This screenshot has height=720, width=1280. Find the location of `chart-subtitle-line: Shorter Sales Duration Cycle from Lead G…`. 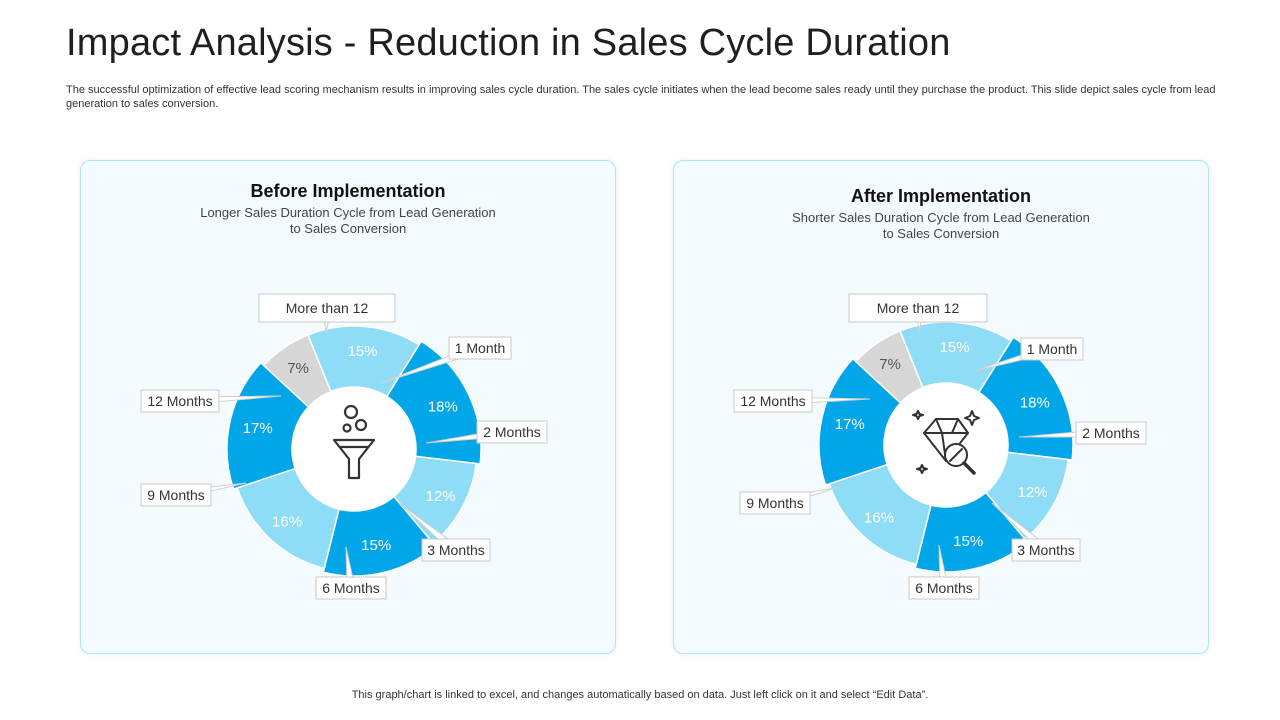

chart-subtitle-line: Shorter Sales Duration Cycle from Lead G… is located at coordinates (941, 217).